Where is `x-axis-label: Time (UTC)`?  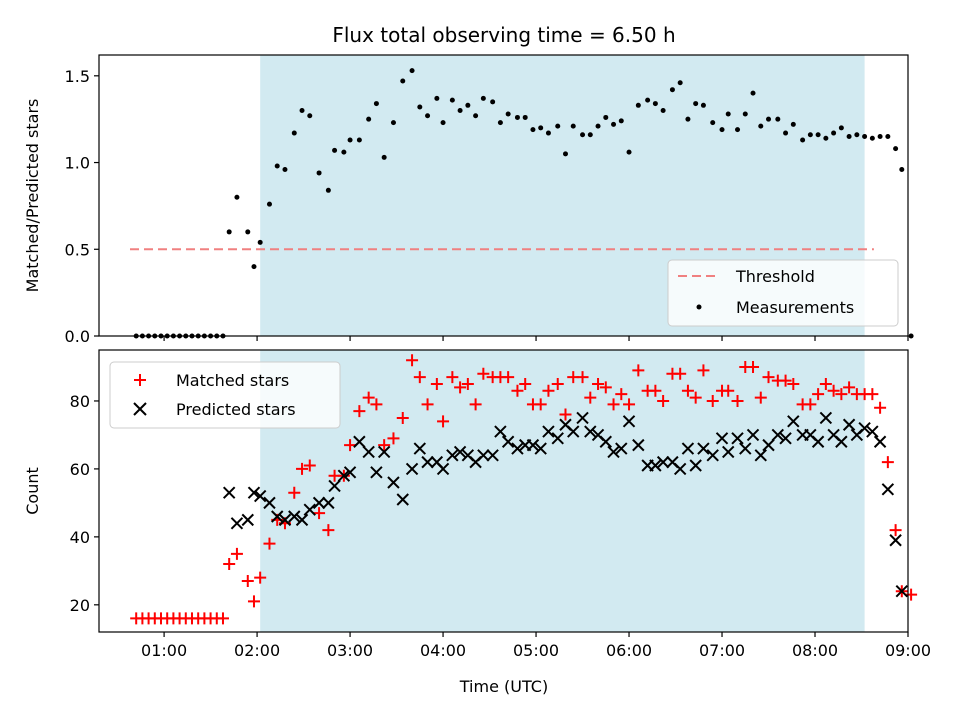 x-axis-label: Time (UTC) is located at coordinates (503, 686).